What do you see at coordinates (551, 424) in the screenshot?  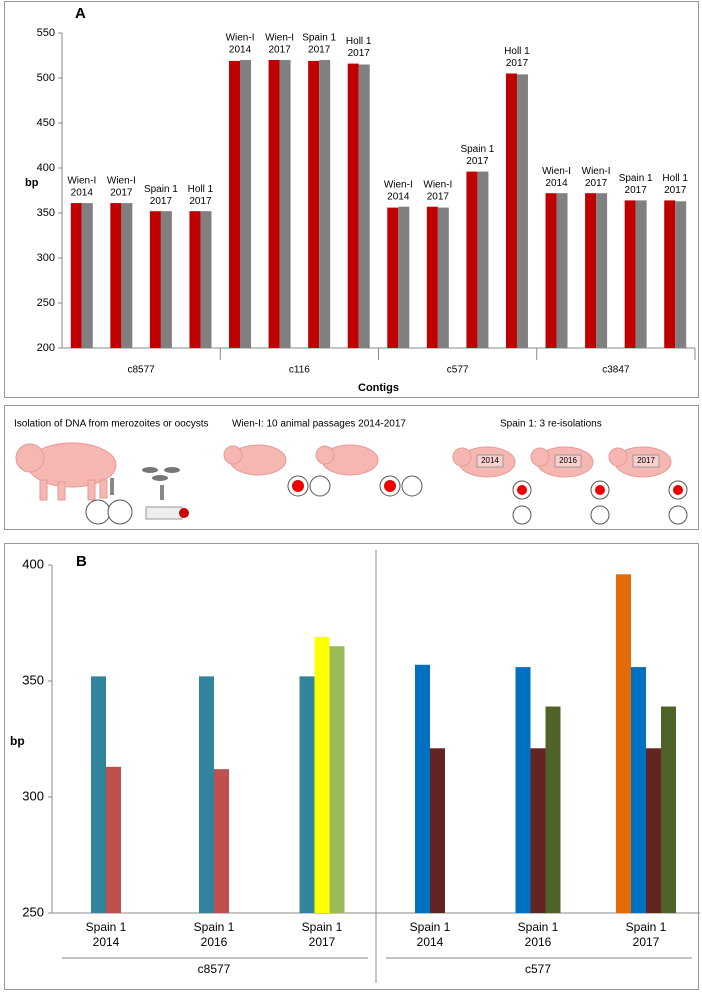 I see `caption: Spain 1: 3 re-isolations` at bounding box center [551, 424].